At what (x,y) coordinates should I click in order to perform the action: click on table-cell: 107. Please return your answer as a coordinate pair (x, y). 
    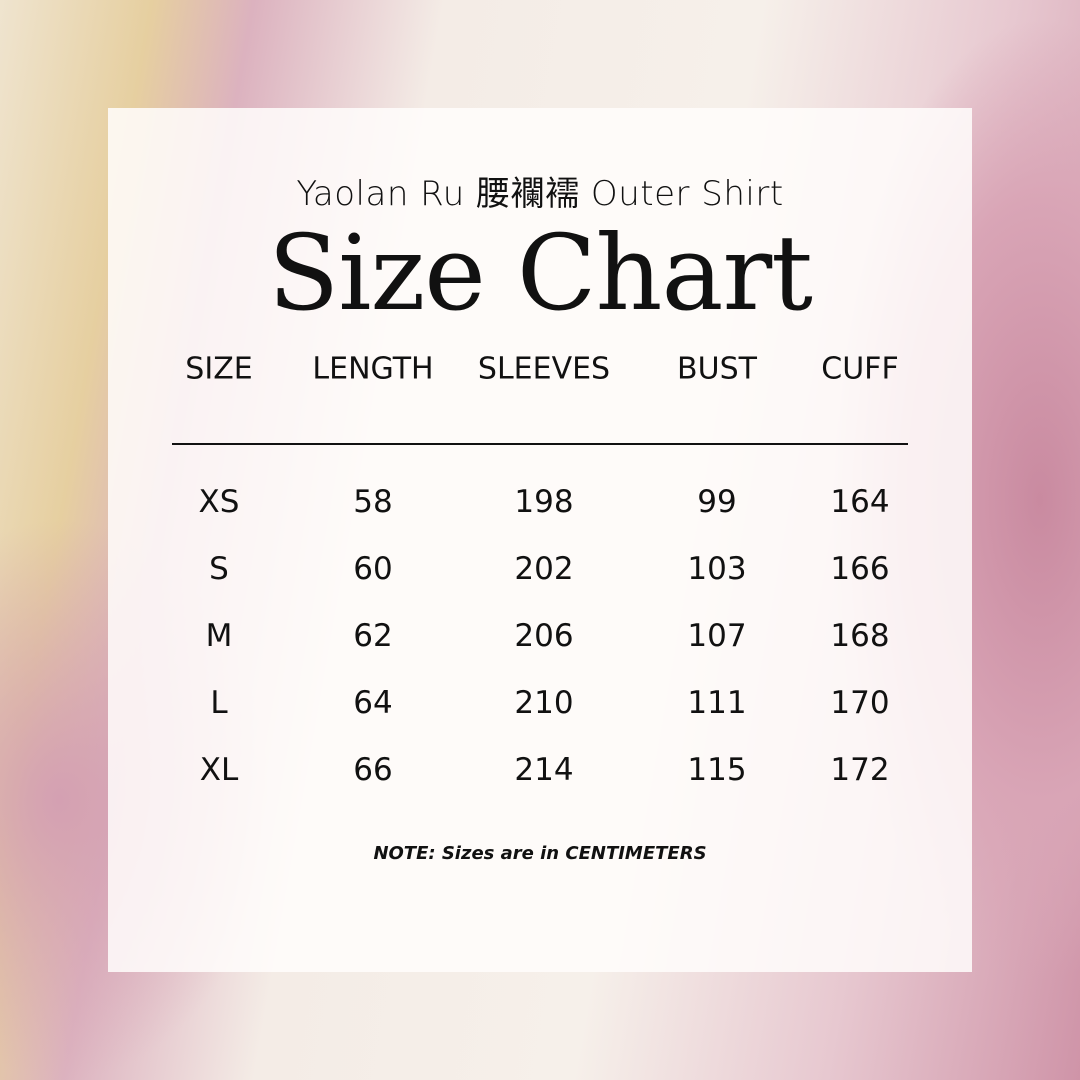
    Looking at the image, I should click on (717, 636).